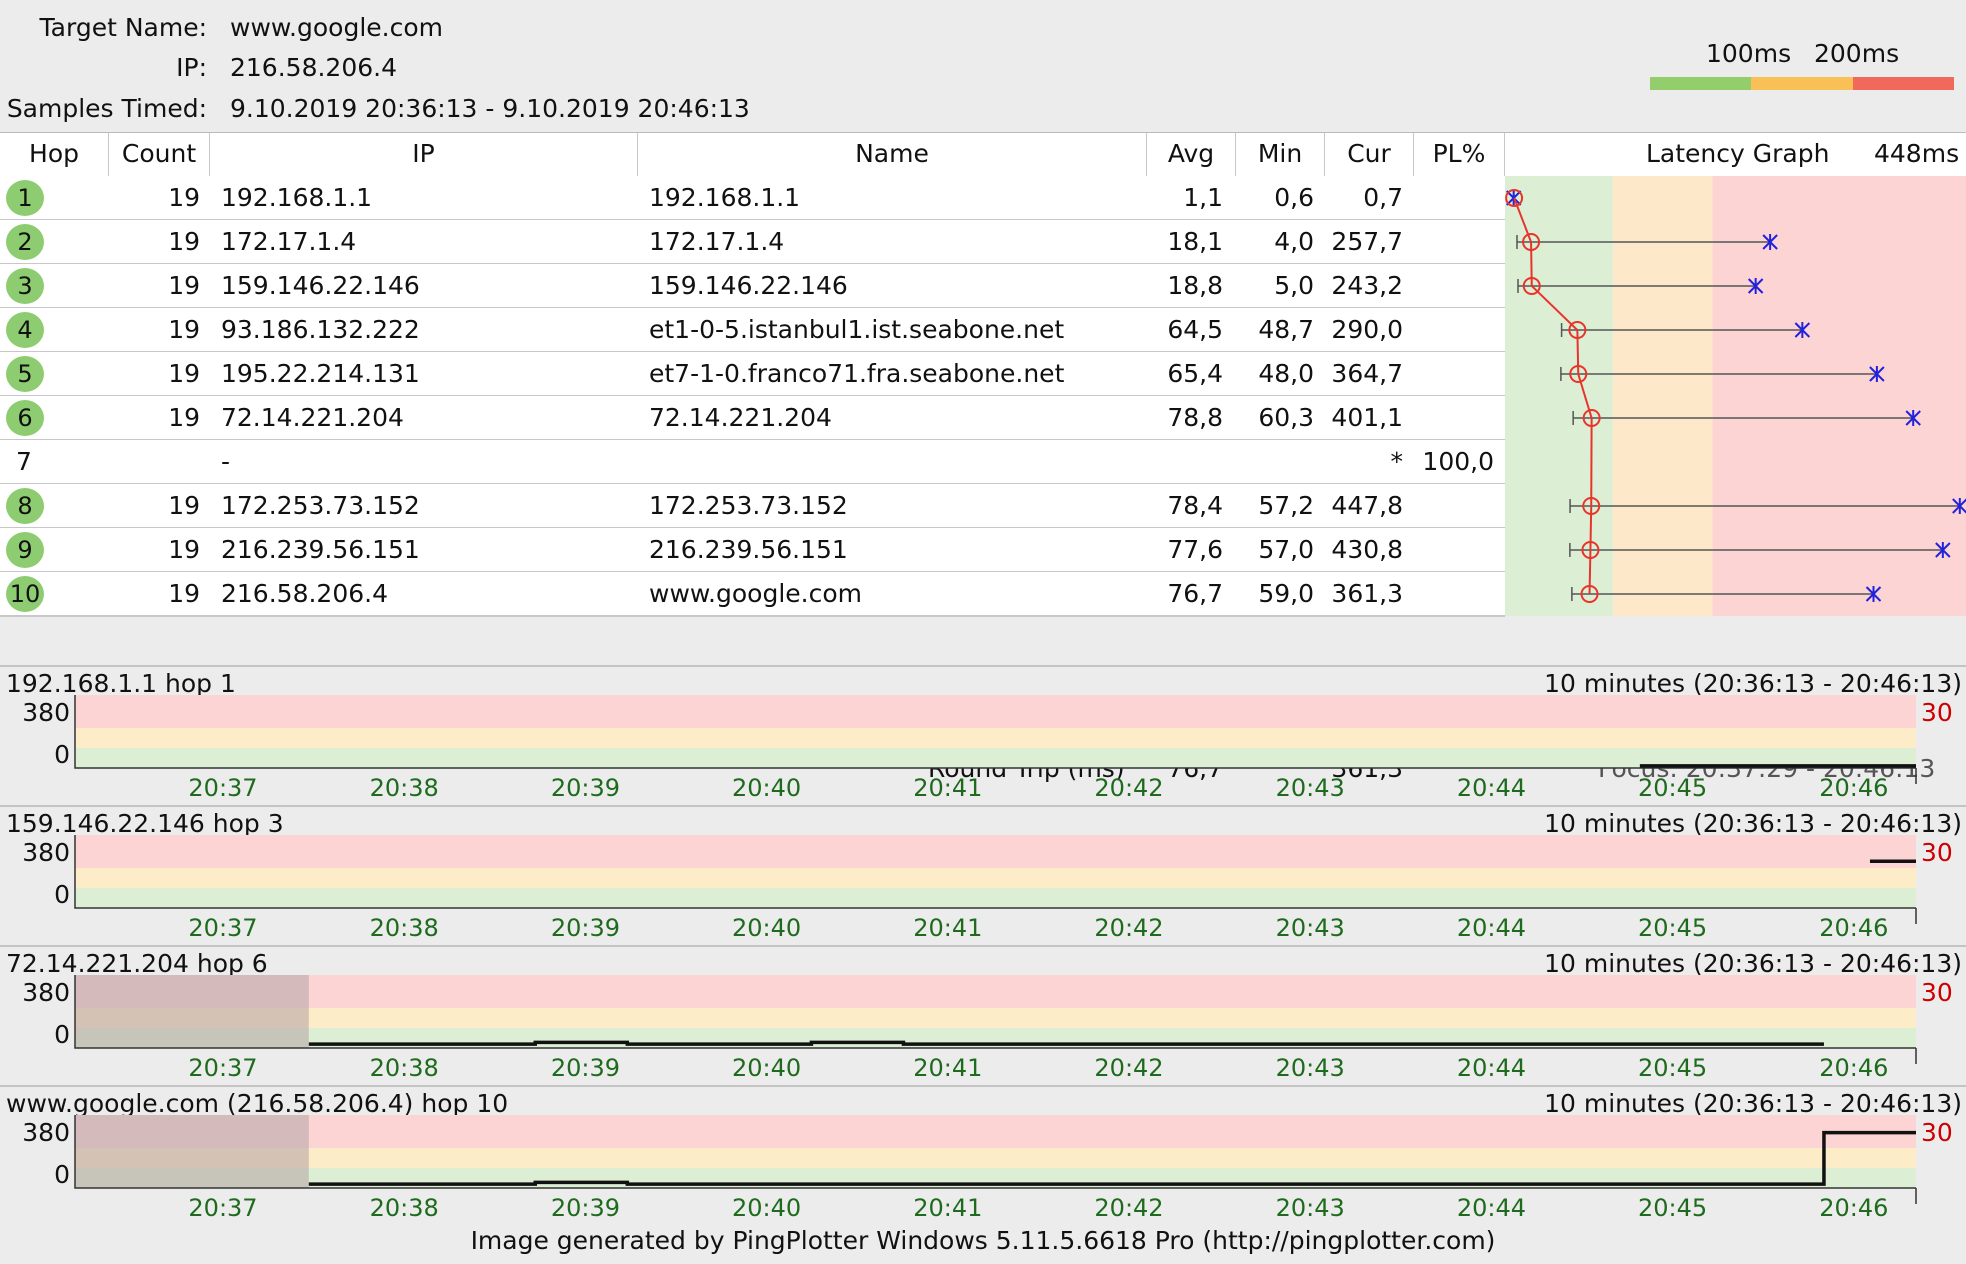 This screenshot has height=1264, width=1966. I want to click on column-header-latency-graph: Latency Graph, so click(1738, 153).